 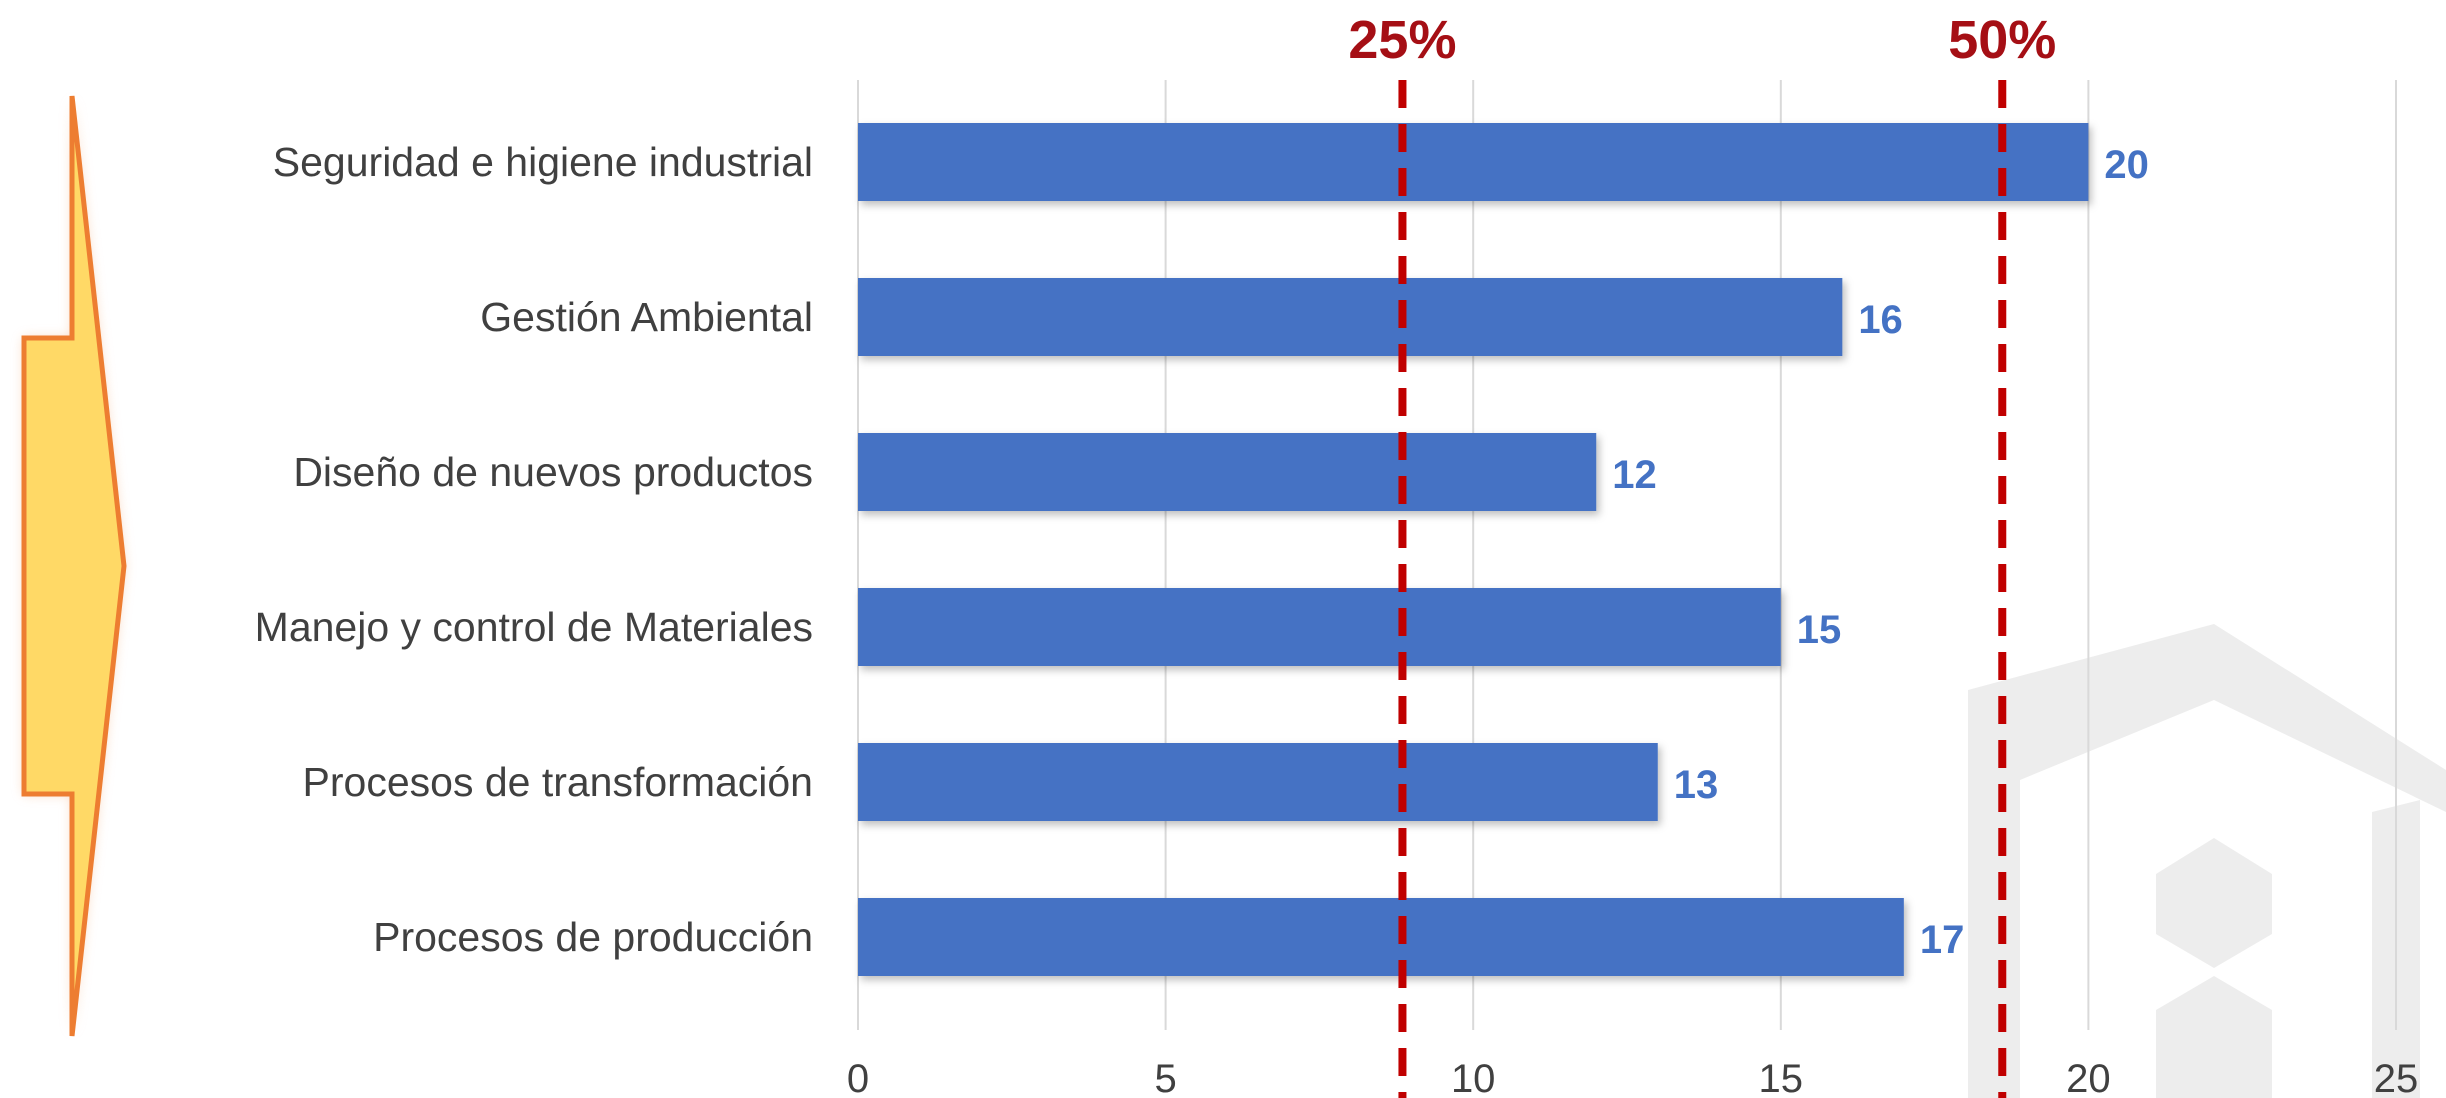 What do you see at coordinates (1880, 320) in the screenshot?
I see `data-label: 16` at bounding box center [1880, 320].